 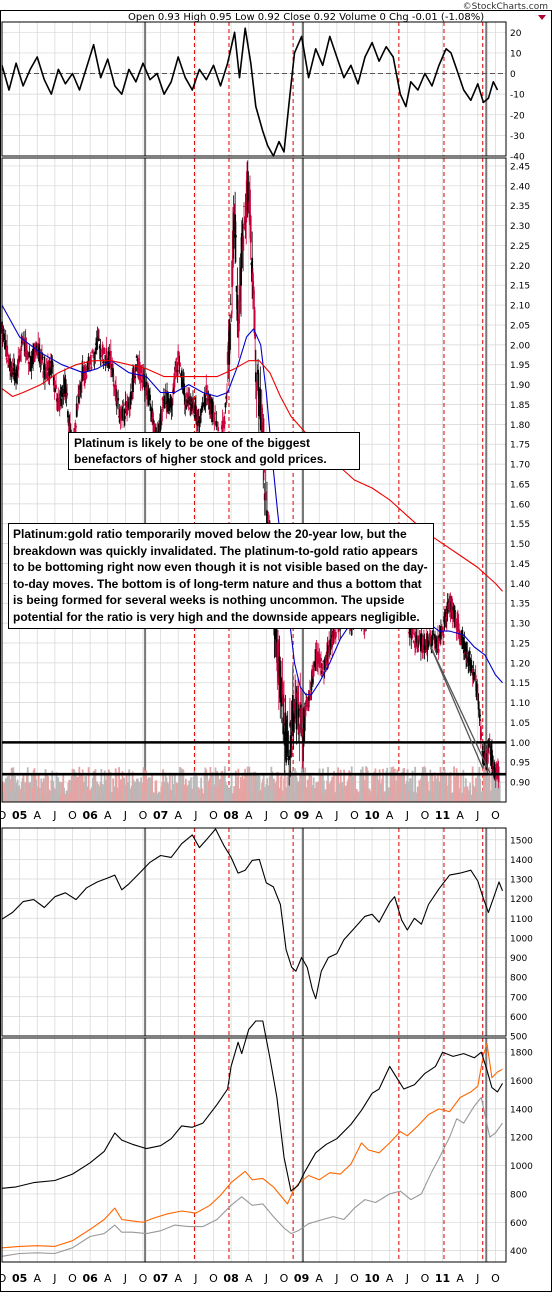 What do you see at coordinates (254, 932) in the screenshot?
I see `panel-frame` at bounding box center [254, 932].